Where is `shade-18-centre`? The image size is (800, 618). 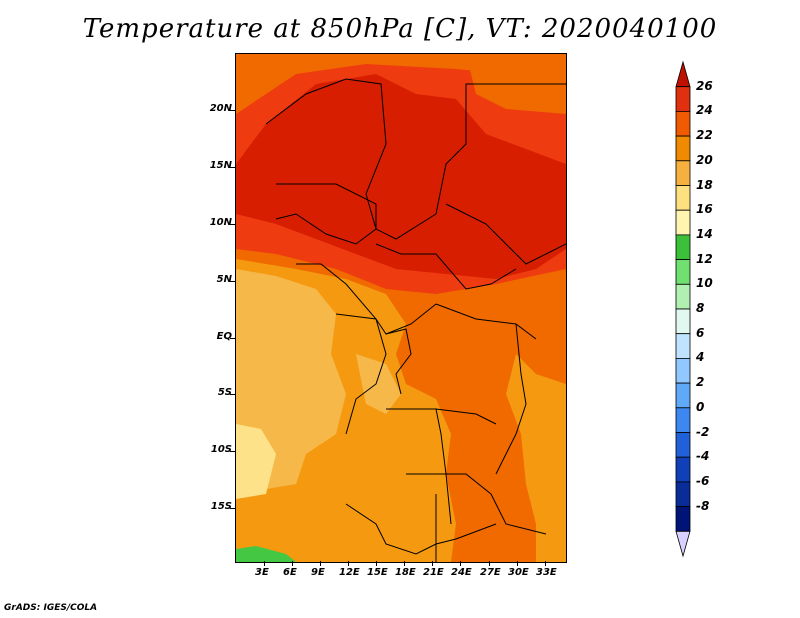 shade-18-centre is located at coordinates (378, 384).